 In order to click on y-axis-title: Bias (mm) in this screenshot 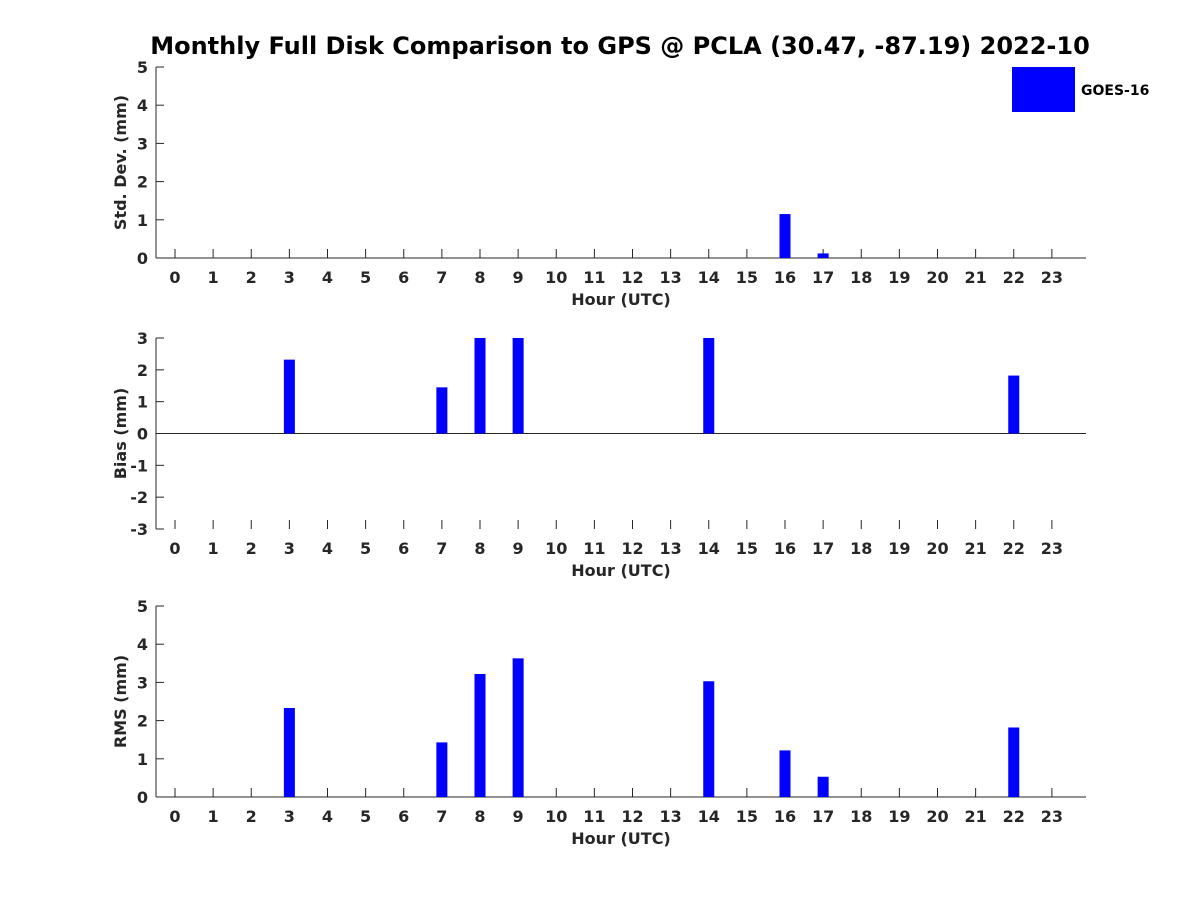, I will do `click(120, 434)`.